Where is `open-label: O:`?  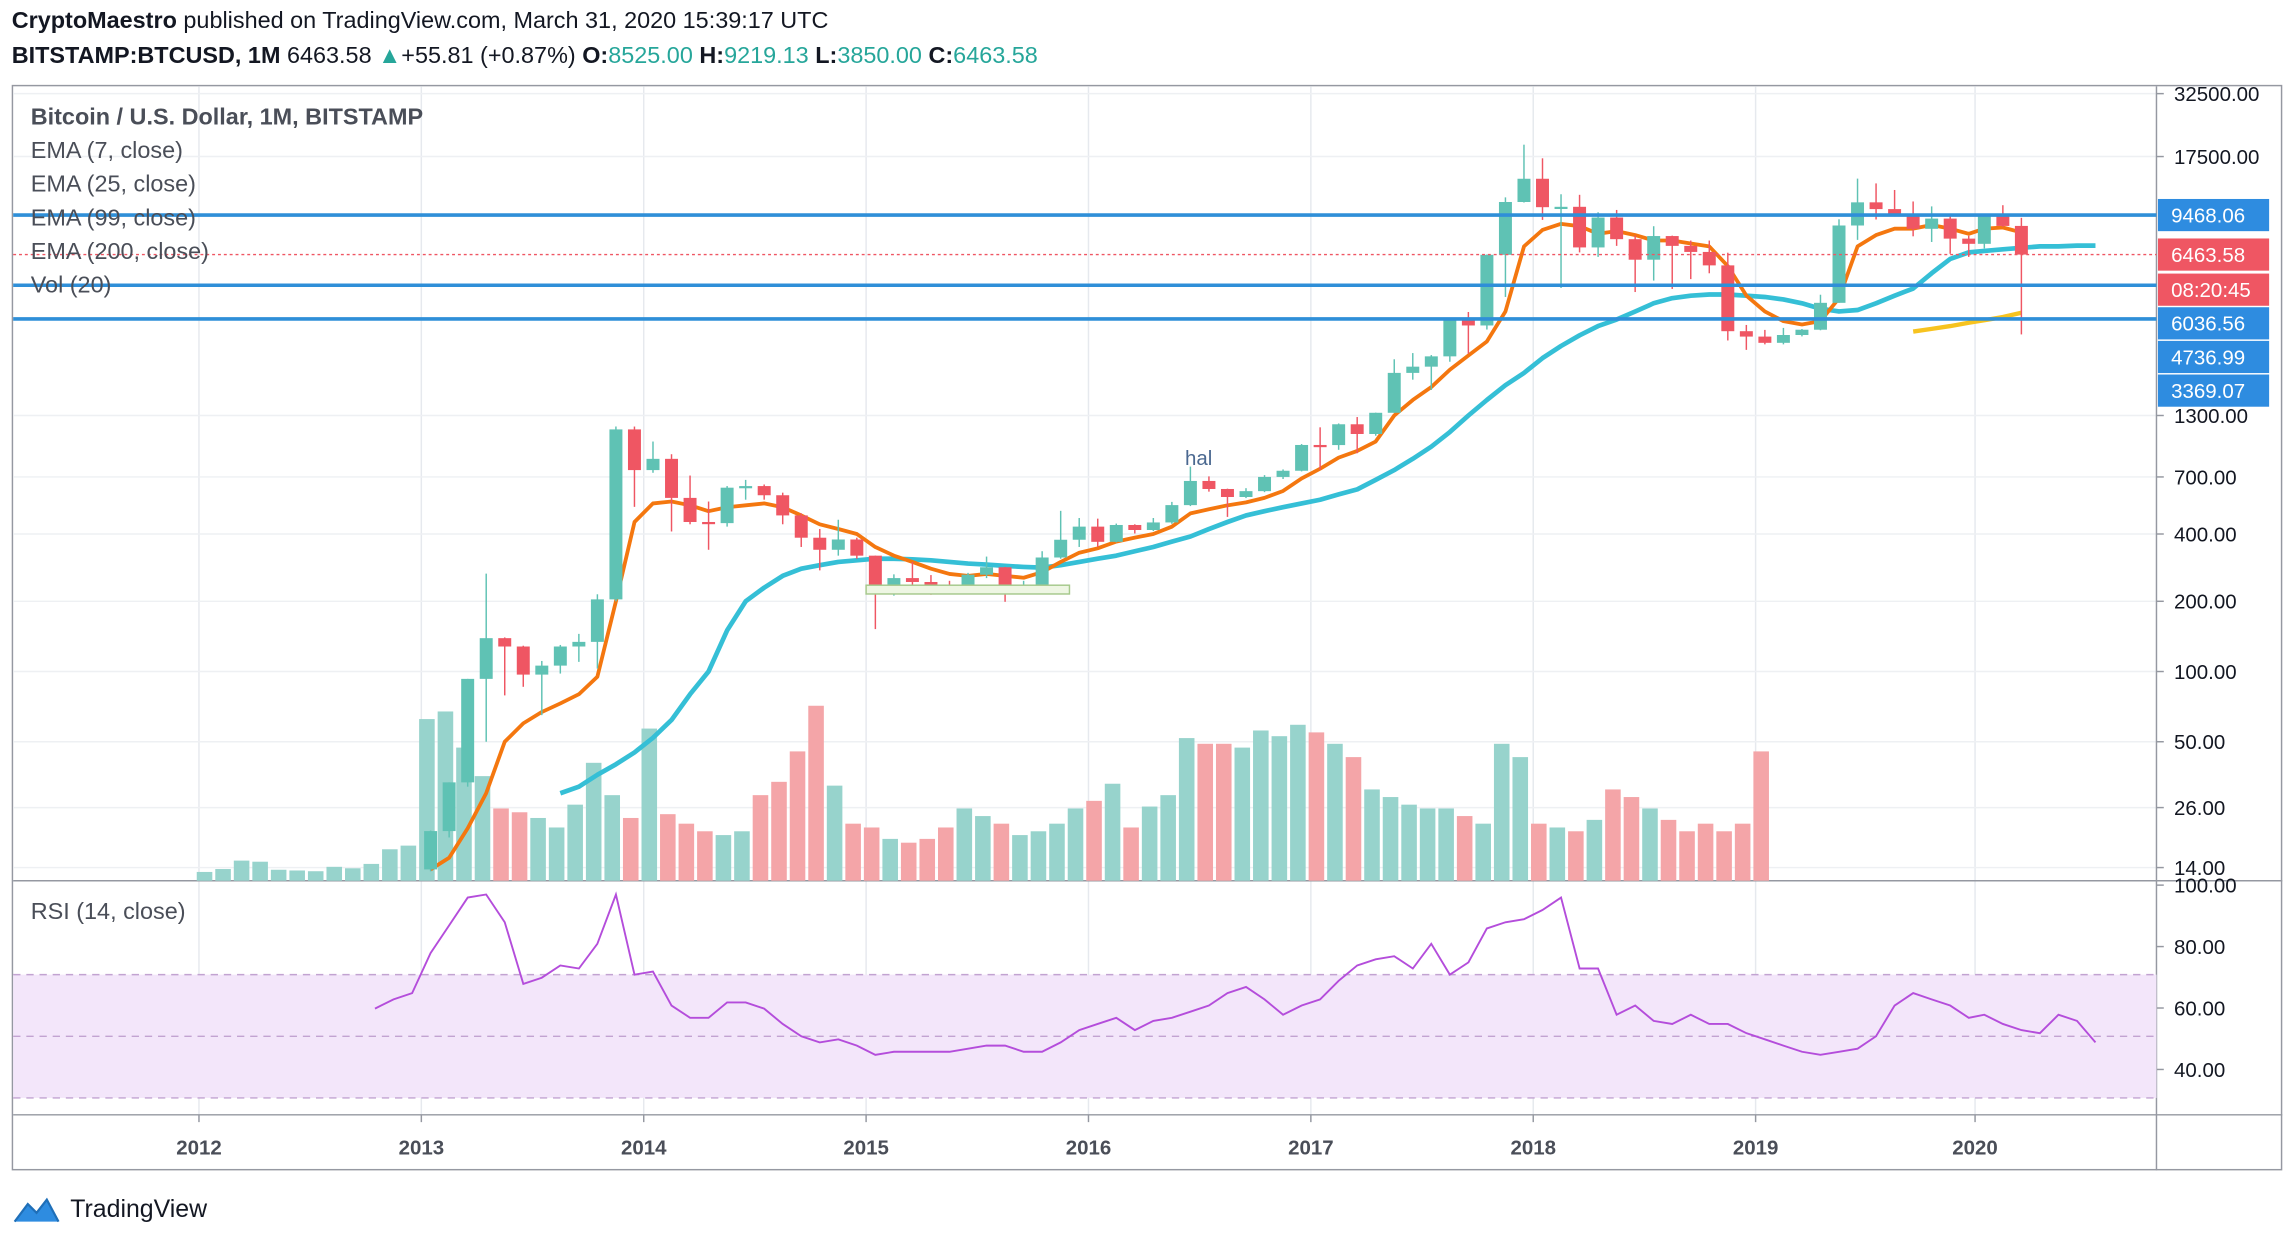 open-label: O: is located at coordinates (595, 56).